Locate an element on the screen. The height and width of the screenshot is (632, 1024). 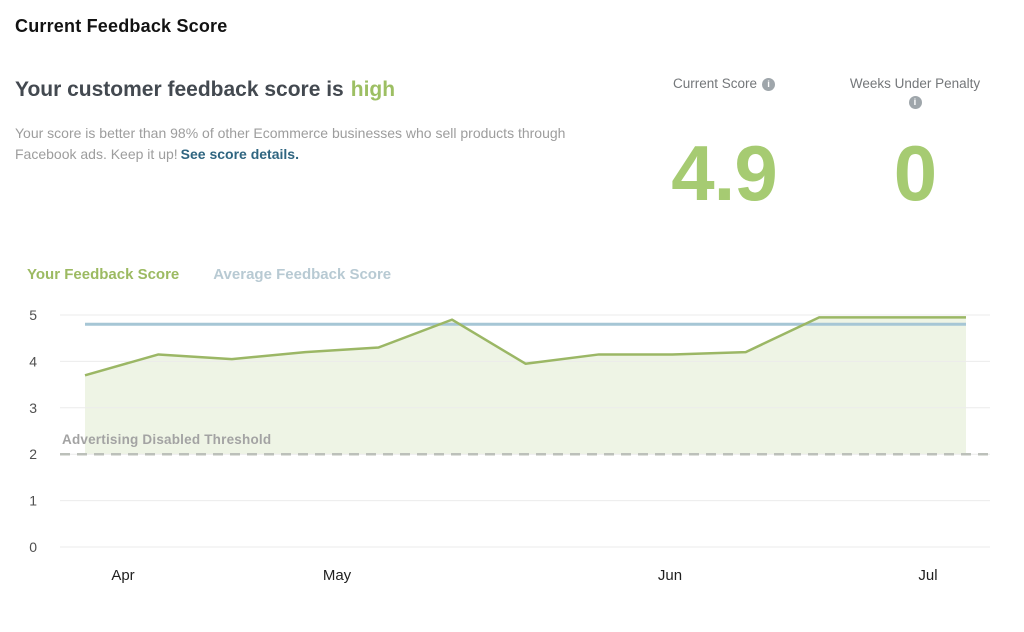
weeks-under-penalty-label: Weeks Under Penalty is located at coordinates (915, 92).